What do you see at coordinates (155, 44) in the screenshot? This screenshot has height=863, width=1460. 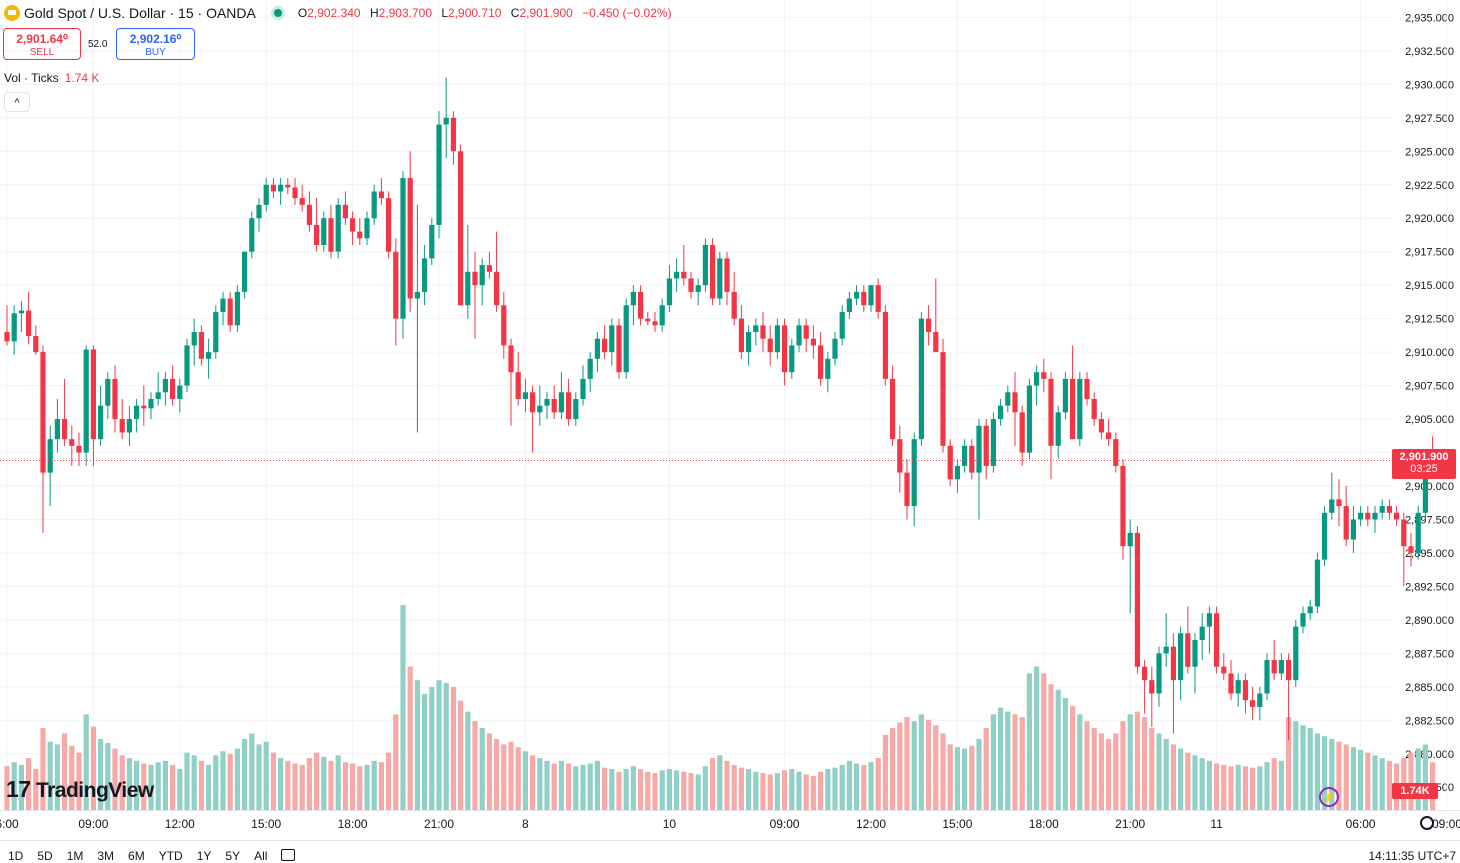 I see `buy-button: 2,902.16⁰ BUY` at bounding box center [155, 44].